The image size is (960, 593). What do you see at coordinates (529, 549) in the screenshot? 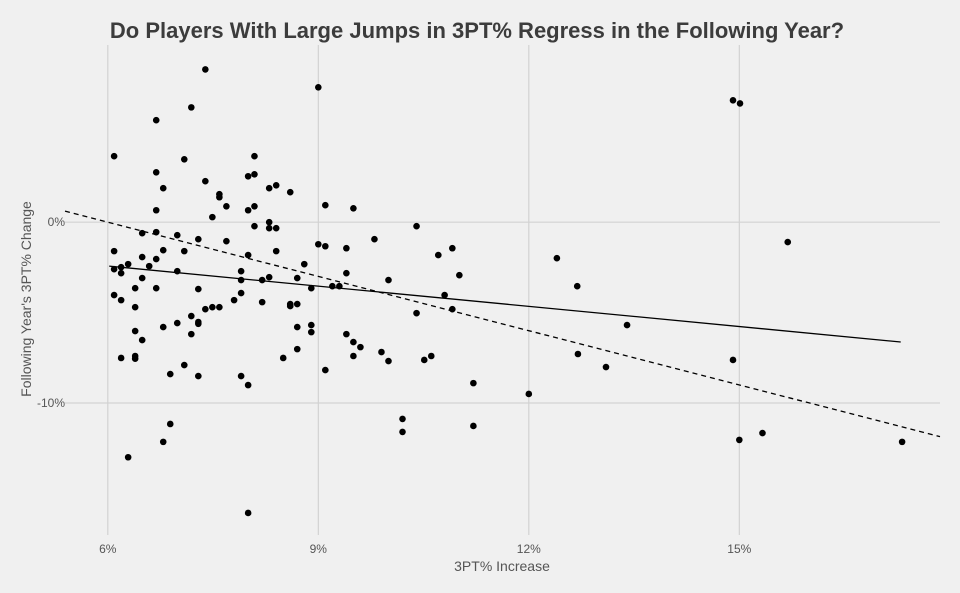
I see `x-tick-label: 12%` at bounding box center [529, 549].